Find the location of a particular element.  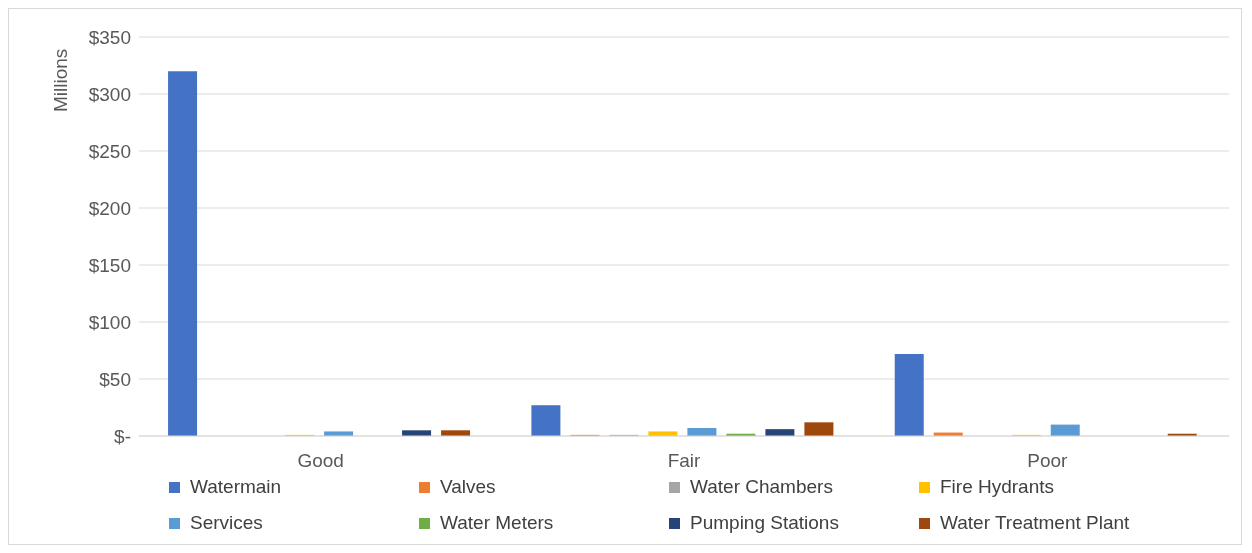

y-tick-label: $150 is located at coordinates (109, 265).